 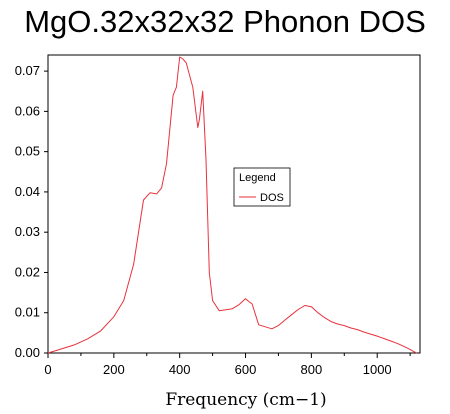 What do you see at coordinates (47, 369) in the screenshot?
I see `x-tick-label: 0` at bounding box center [47, 369].